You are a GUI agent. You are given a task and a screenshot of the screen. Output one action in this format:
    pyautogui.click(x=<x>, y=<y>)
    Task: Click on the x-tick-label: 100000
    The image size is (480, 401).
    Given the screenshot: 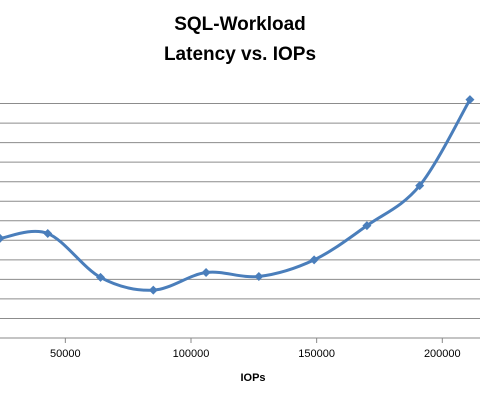 What is the action you would take?
    pyautogui.click(x=191, y=354)
    